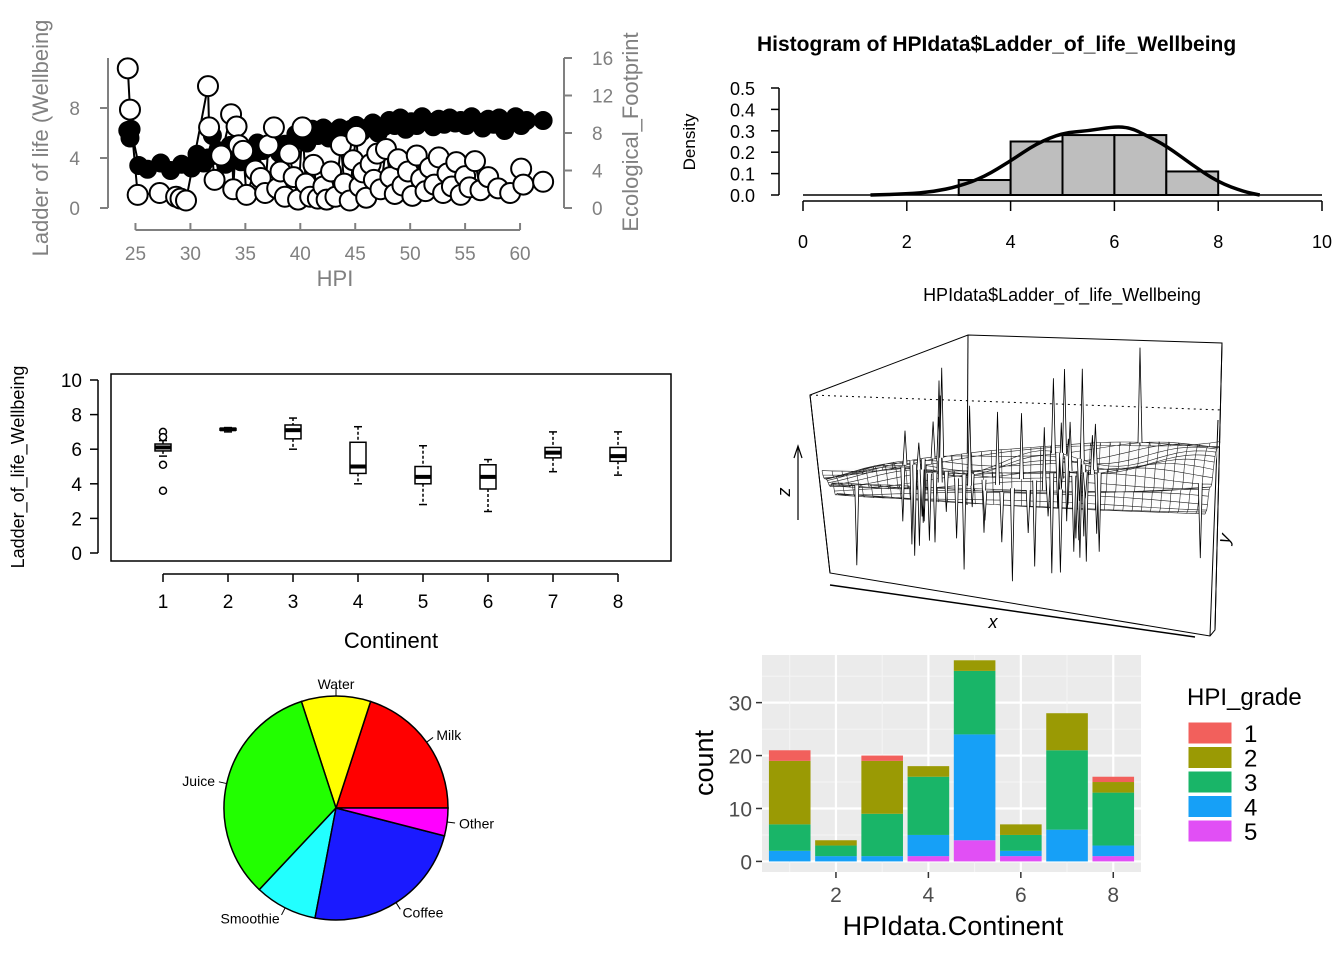 The height and width of the screenshot is (960, 1344). I want to click on right-tick-label: 4, so click(597, 172).